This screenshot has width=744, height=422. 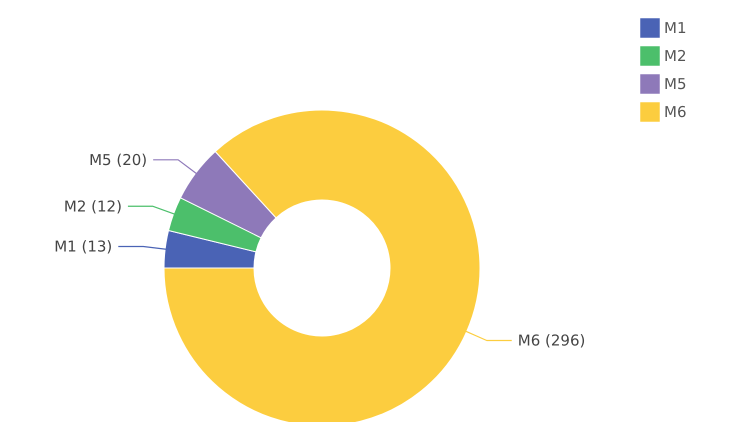 I want to click on data-label: M2 (12), so click(x=93, y=206).